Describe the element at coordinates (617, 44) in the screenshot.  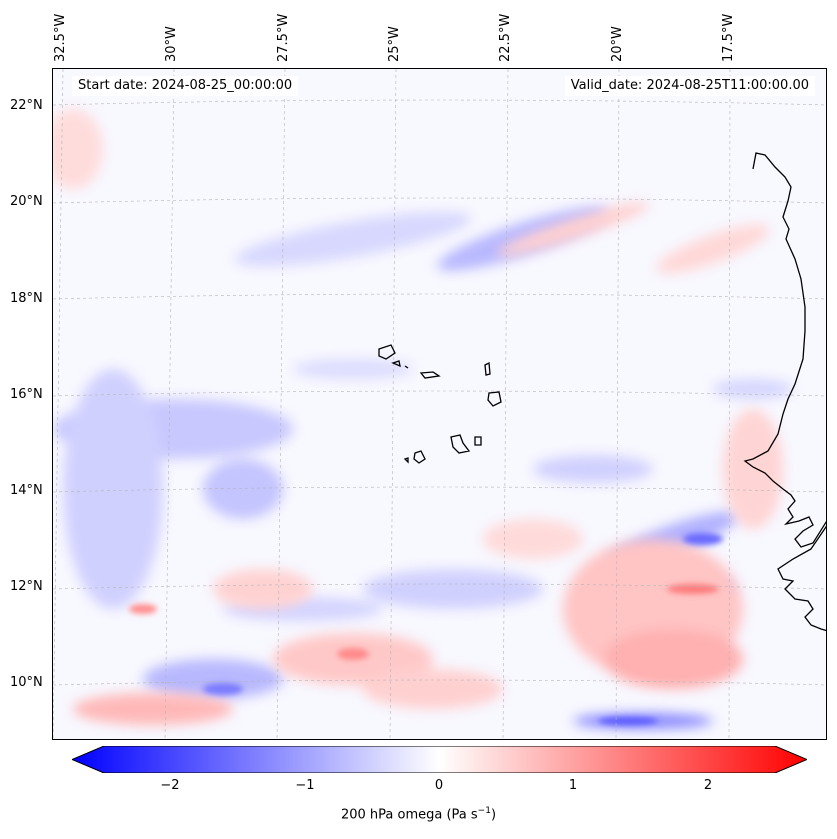
I see `lon-label-20w: 20°W` at that location.